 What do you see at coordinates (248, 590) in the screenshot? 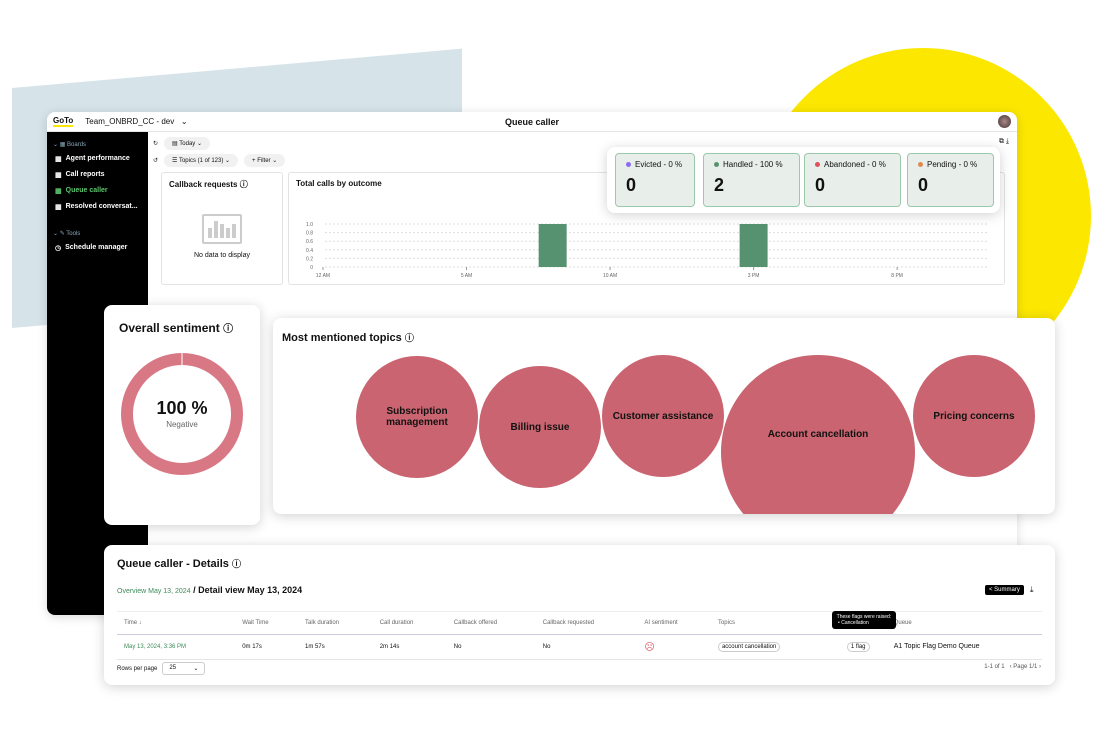
I see `breadcrumb-current: / Detail view May 13, 2024` at bounding box center [248, 590].